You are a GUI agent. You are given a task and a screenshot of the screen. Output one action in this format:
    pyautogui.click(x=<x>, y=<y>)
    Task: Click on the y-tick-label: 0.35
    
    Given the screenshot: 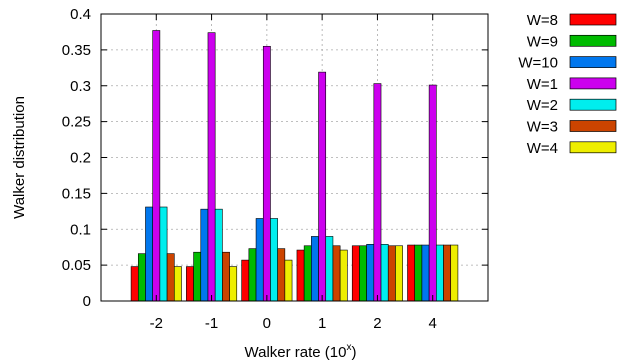 What is the action you would take?
    pyautogui.click(x=76, y=50)
    